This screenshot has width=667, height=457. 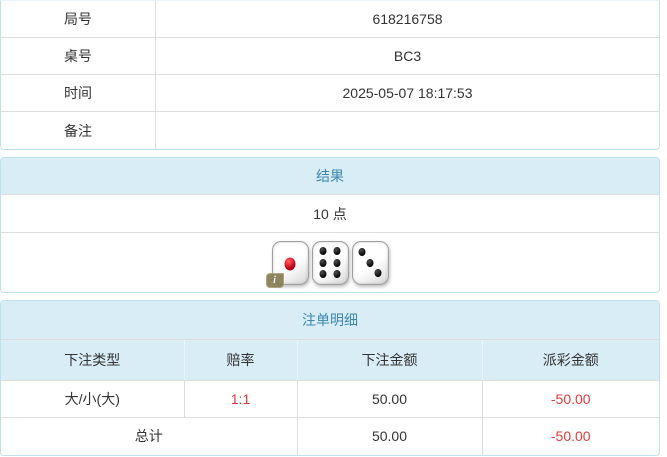 What do you see at coordinates (407, 19) in the screenshot?
I see `round-number-value: 618216758` at bounding box center [407, 19].